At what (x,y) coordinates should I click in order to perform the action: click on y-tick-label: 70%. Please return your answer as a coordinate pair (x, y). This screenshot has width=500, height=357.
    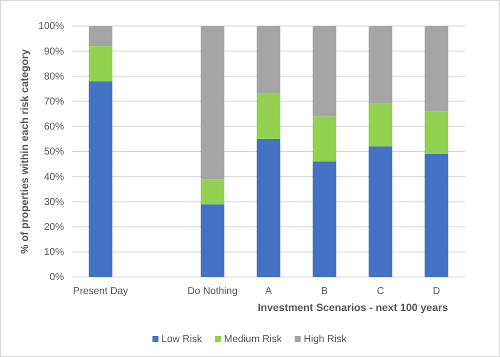
    Looking at the image, I should click on (54, 102).